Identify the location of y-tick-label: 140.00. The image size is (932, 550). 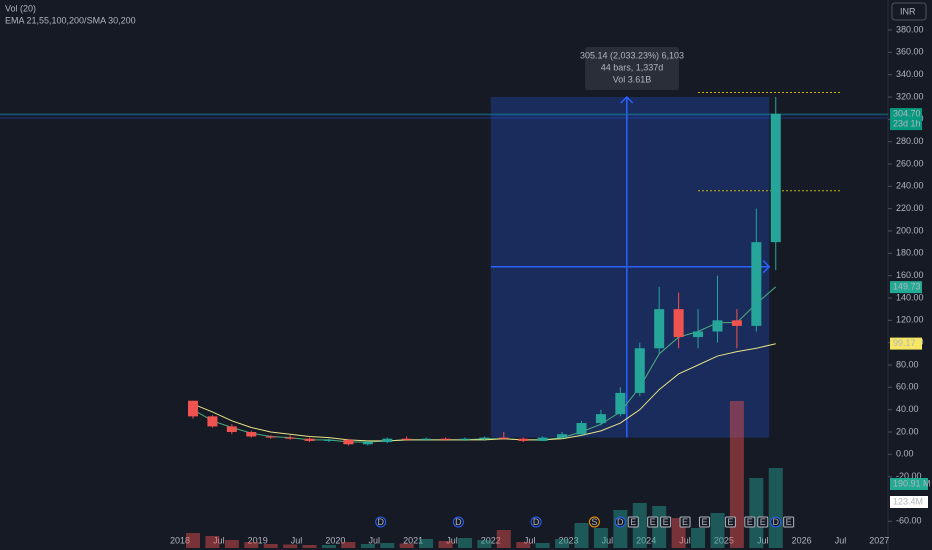
(910, 297).